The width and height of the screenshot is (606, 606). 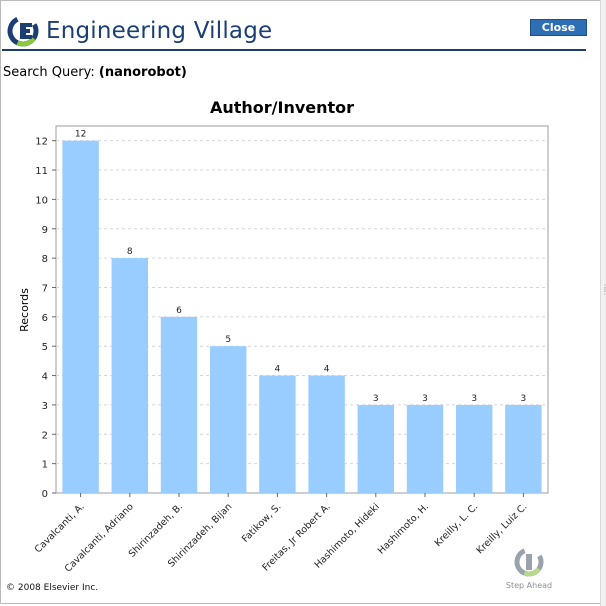 What do you see at coordinates (45, 259) in the screenshot?
I see `y-tick-label: 8` at bounding box center [45, 259].